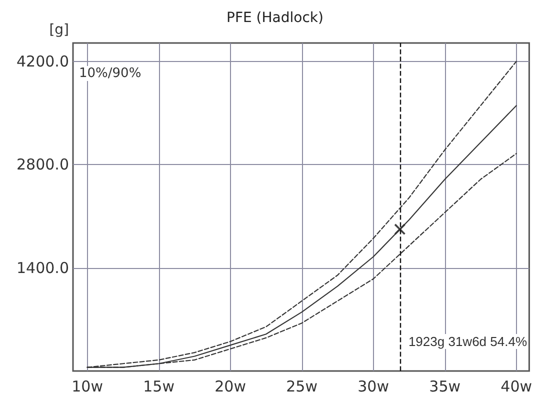  What do you see at coordinates (59, 30) in the screenshot?
I see `y-axis-title: [g]` at bounding box center [59, 30].